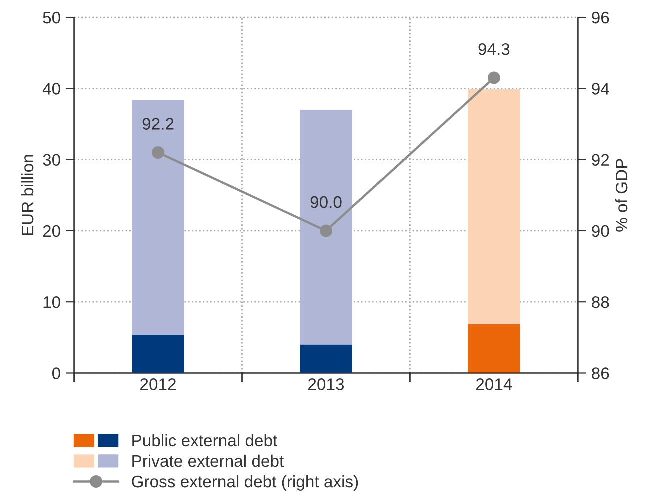  Describe the element at coordinates (326, 384) in the screenshot. I see `x-tick-label: 2013` at that location.